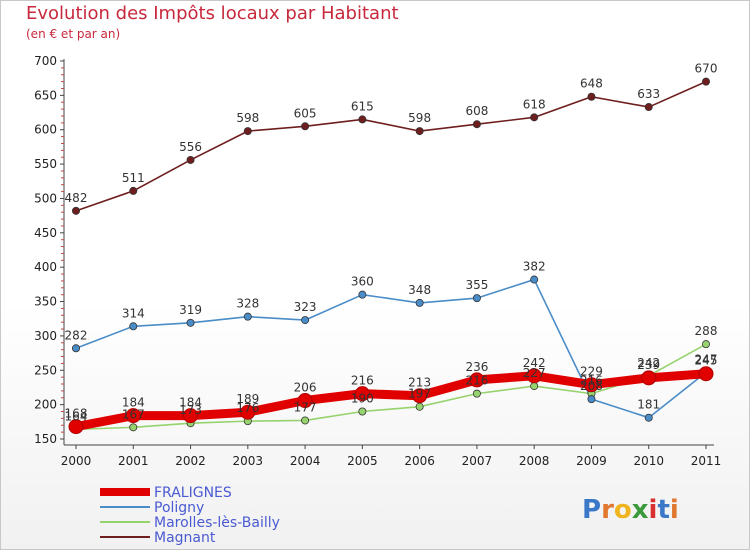 Image resolution: width=750 pixels, height=550 pixels. Describe the element at coordinates (534, 104) in the screenshot. I see `data-label: 618` at that location.